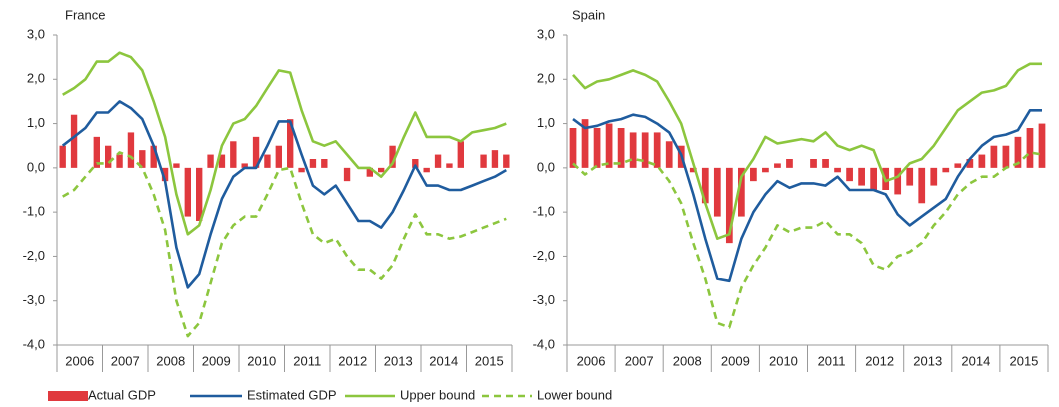 This screenshot has height=407, width=1059. I want to click on panel-title: France, so click(85, 14).